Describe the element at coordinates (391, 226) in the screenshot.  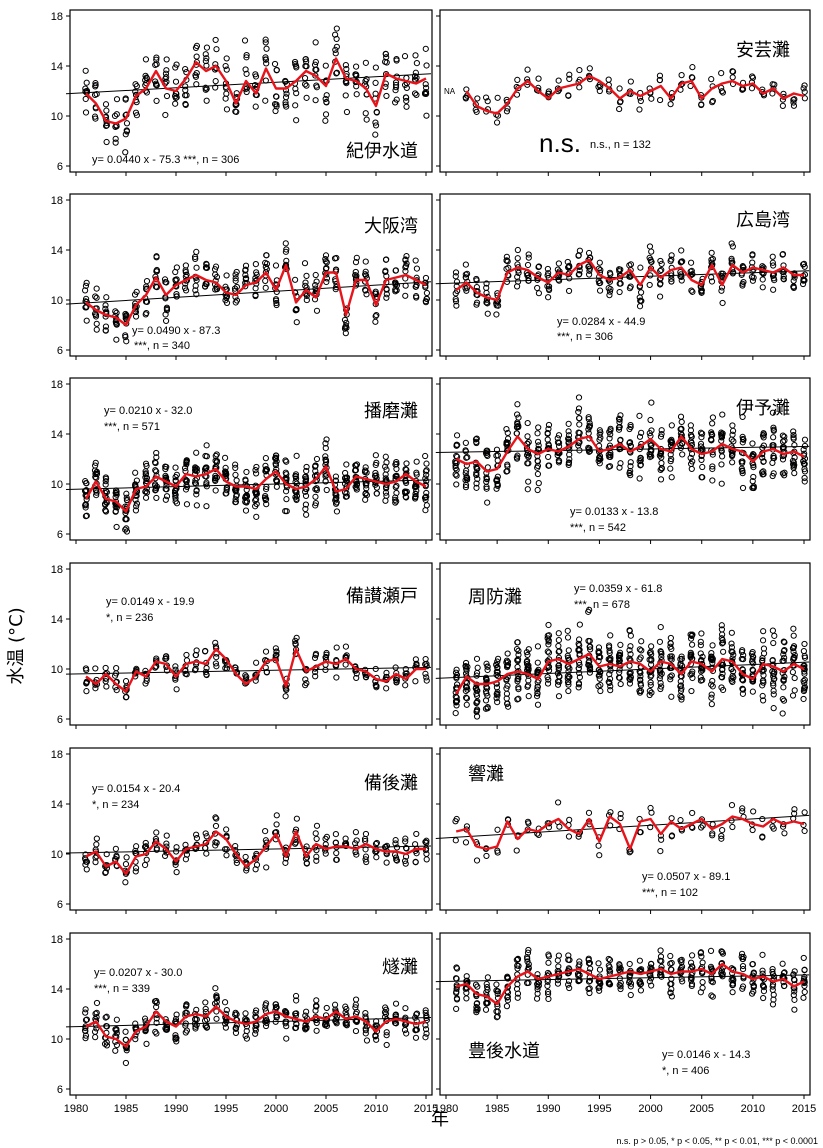
I see `panel-title: 大阪湾` at that location.